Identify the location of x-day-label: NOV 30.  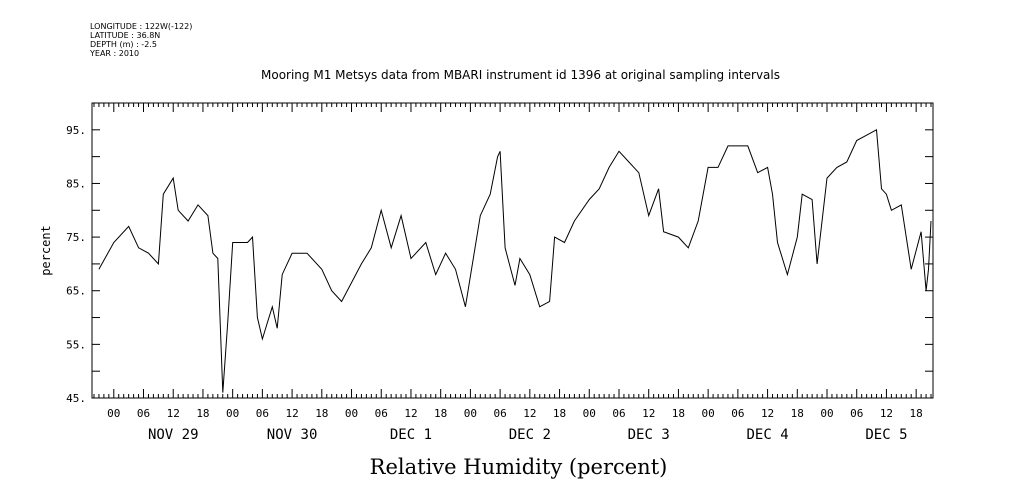
(292, 435).